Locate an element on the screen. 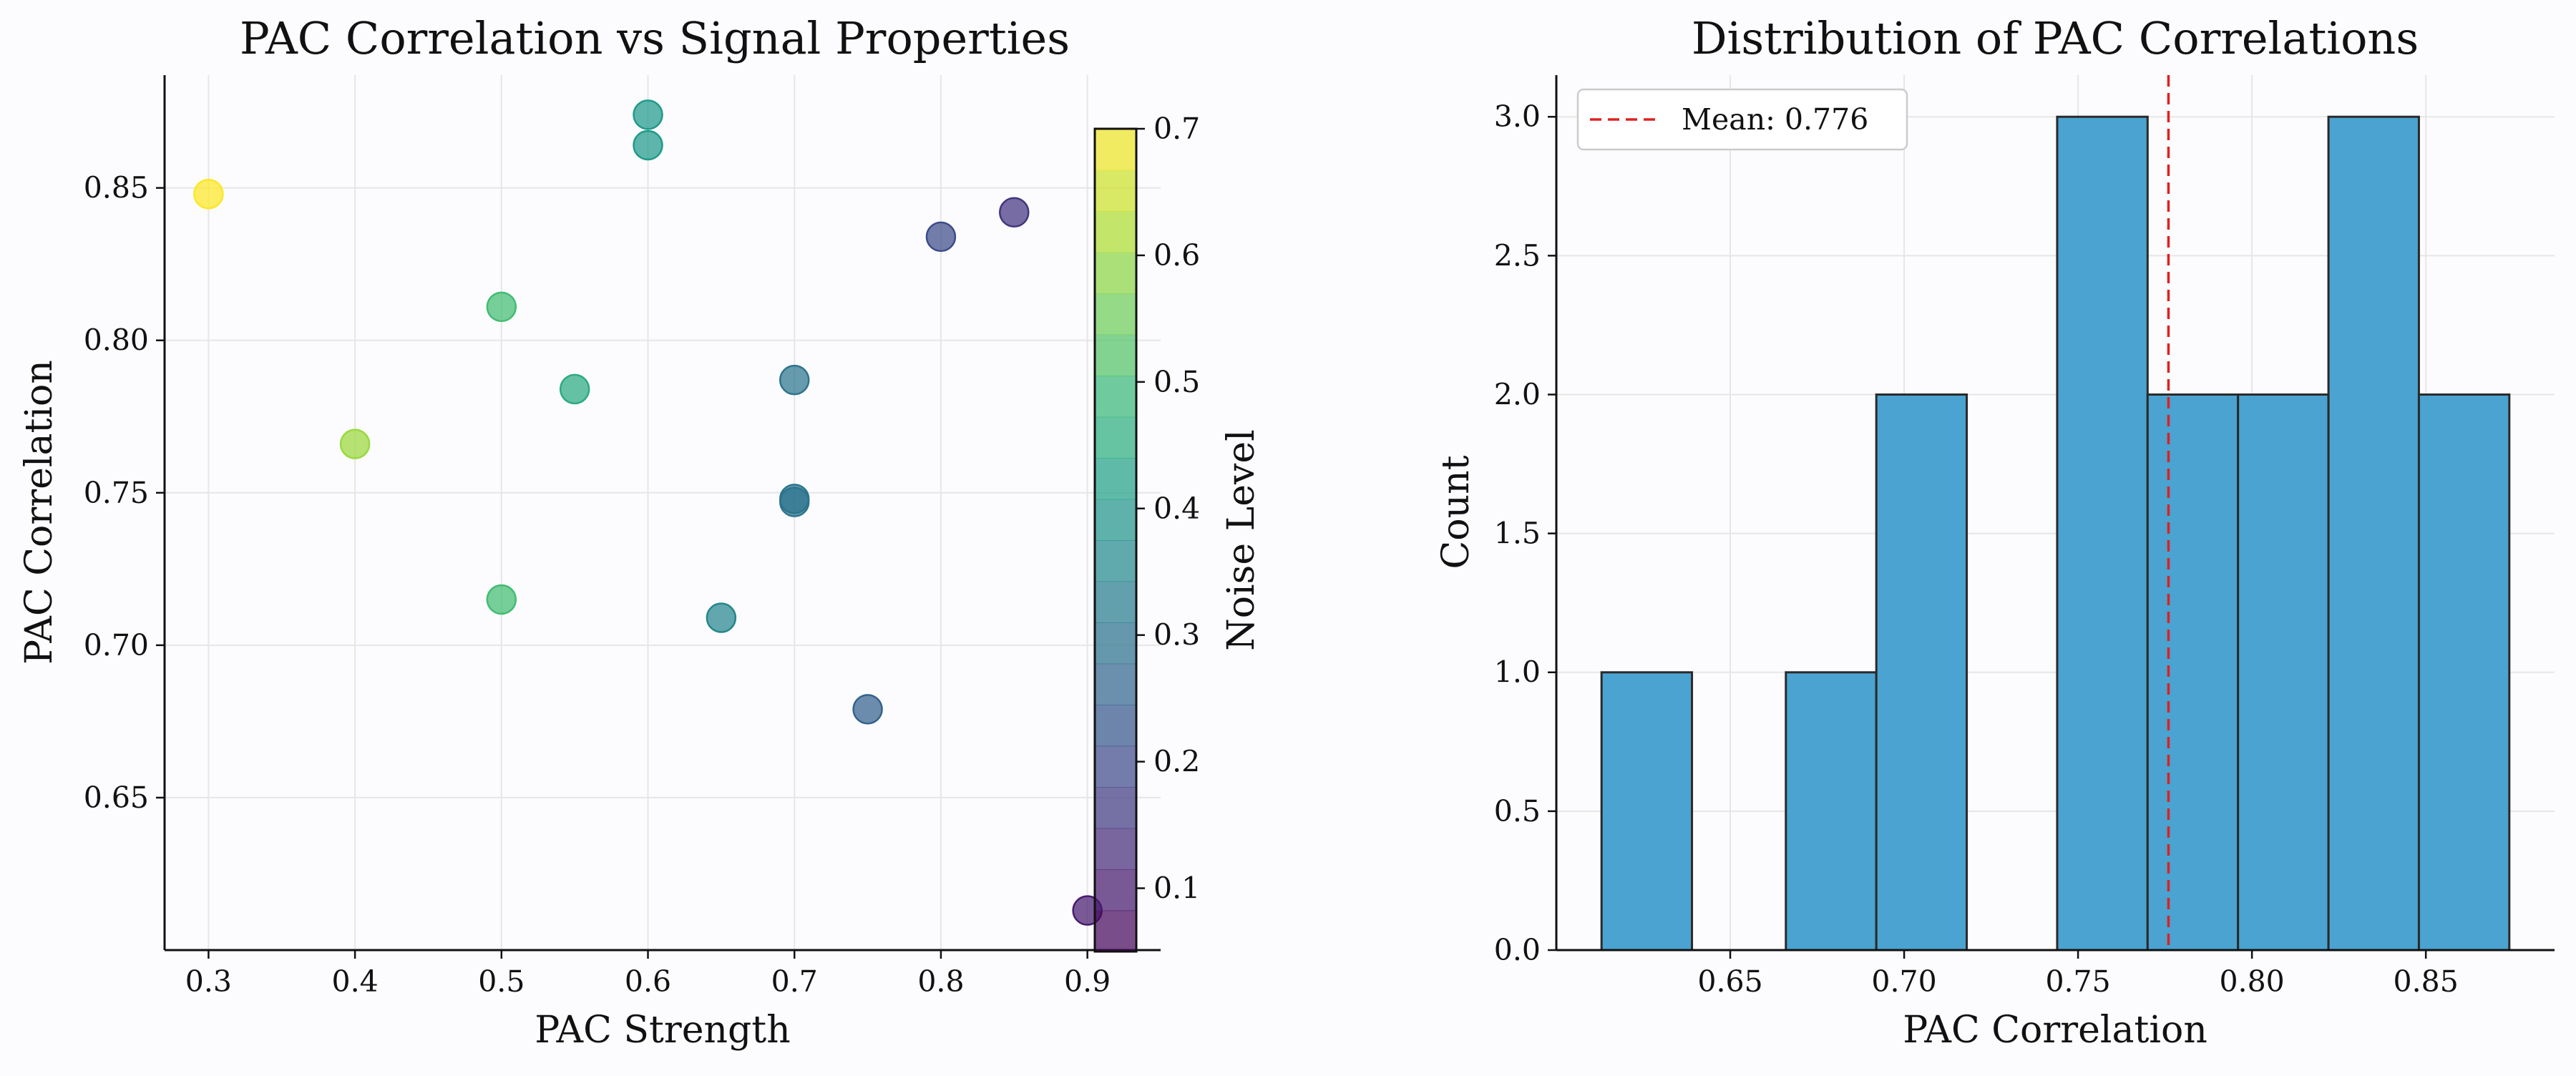 The height and width of the screenshot is (1076, 2576). histogram-x-tick-label: 0.80 is located at coordinates (2251, 981).